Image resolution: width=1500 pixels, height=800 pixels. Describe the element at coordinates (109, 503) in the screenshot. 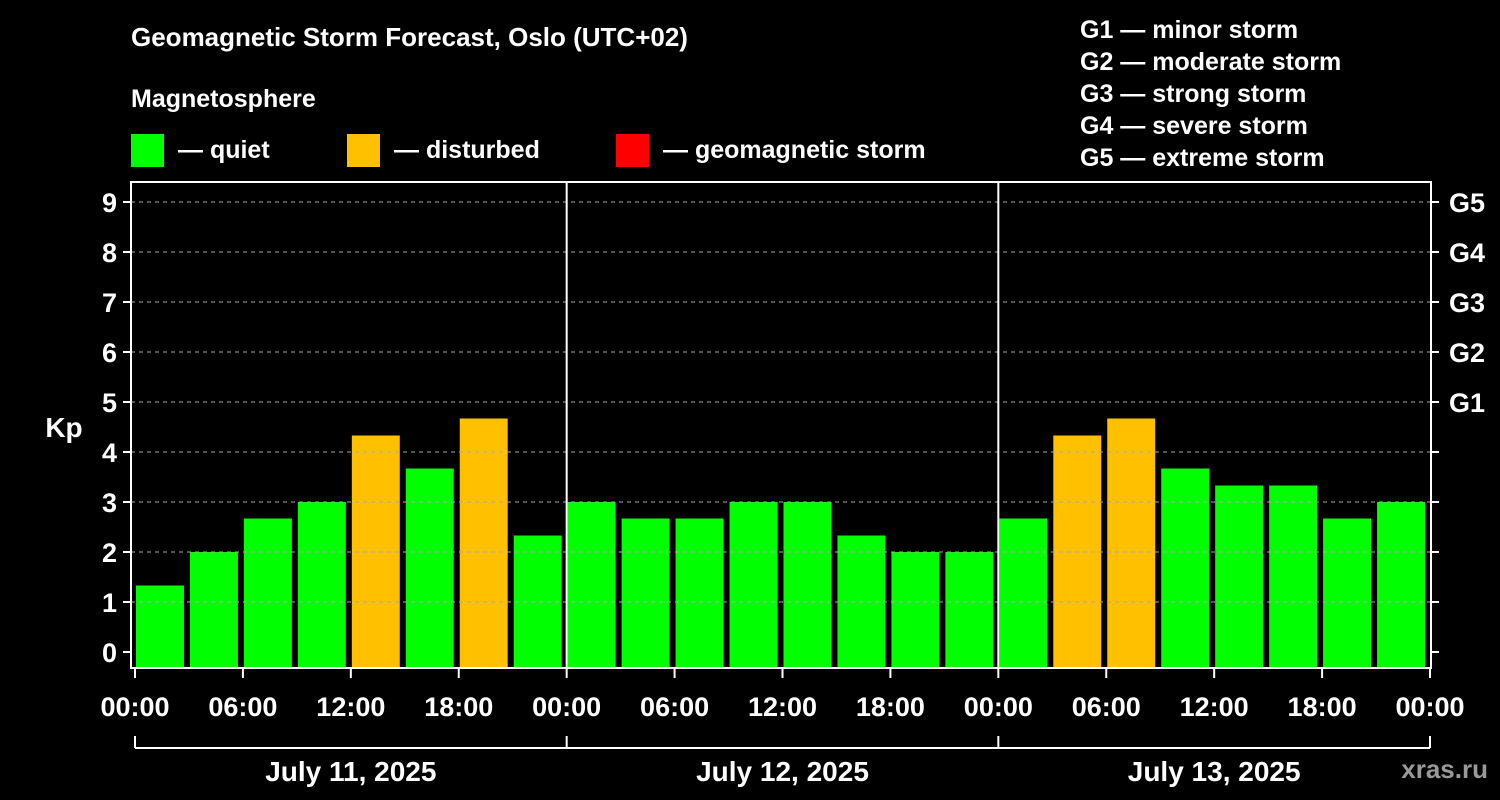

I see `y-tick-label: 3` at that location.